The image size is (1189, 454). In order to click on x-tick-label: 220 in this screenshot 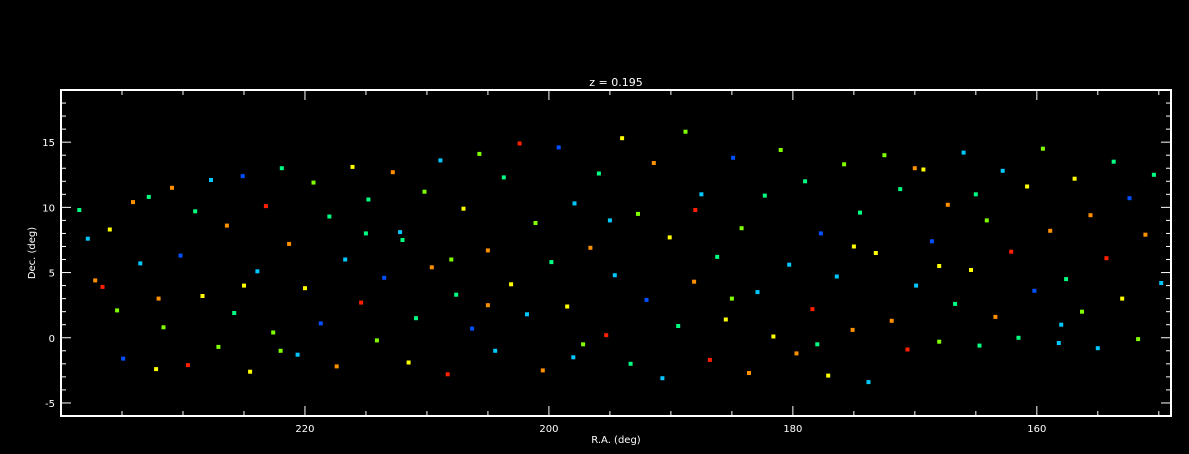, I will do `click(304, 429)`.